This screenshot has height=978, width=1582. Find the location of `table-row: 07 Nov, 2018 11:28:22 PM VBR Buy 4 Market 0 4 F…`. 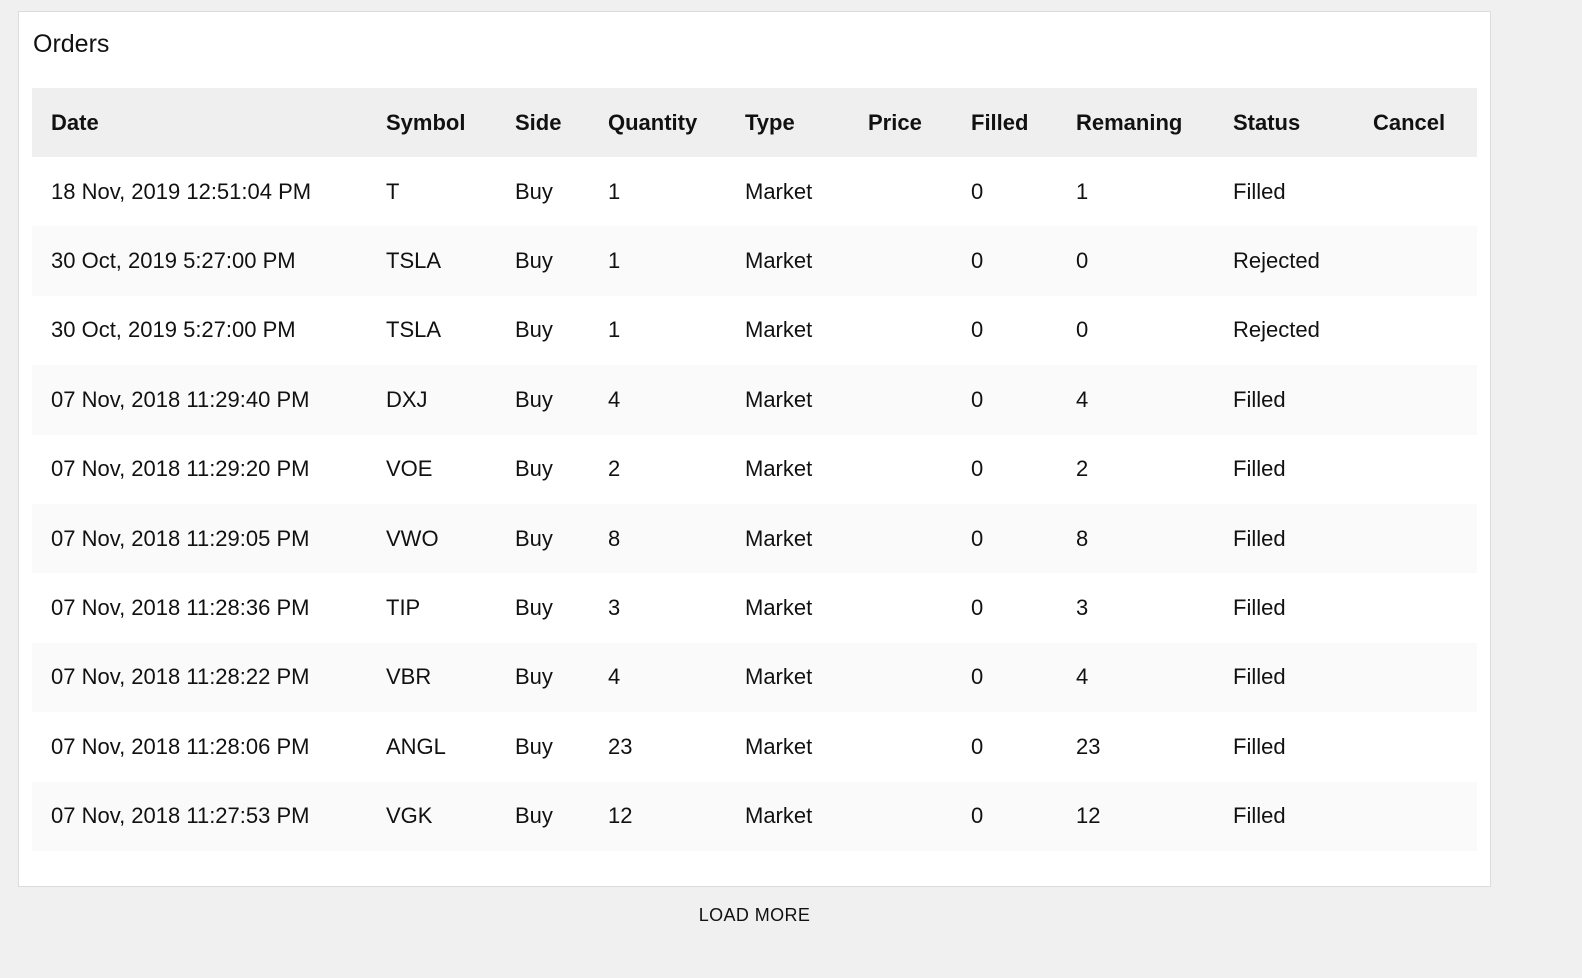

table-row: 07 Nov, 2018 11:28:22 PM VBR Buy 4 Market 0 4 F… is located at coordinates (754, 677).